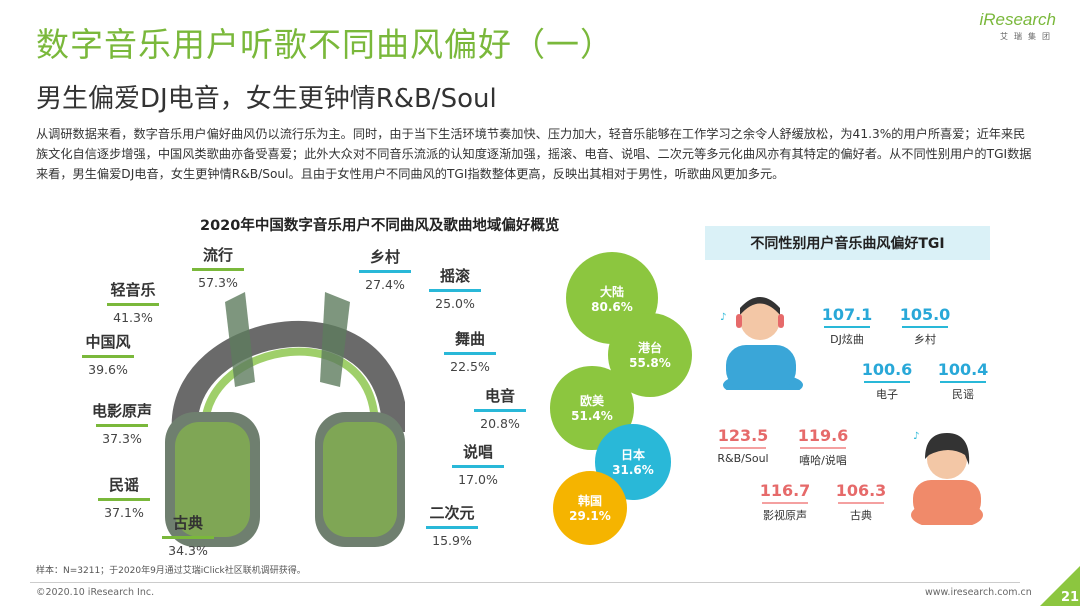 The image size is (1080, 606). I want to click on genre-item: 电影原声 37.3%, so click(122, 423).